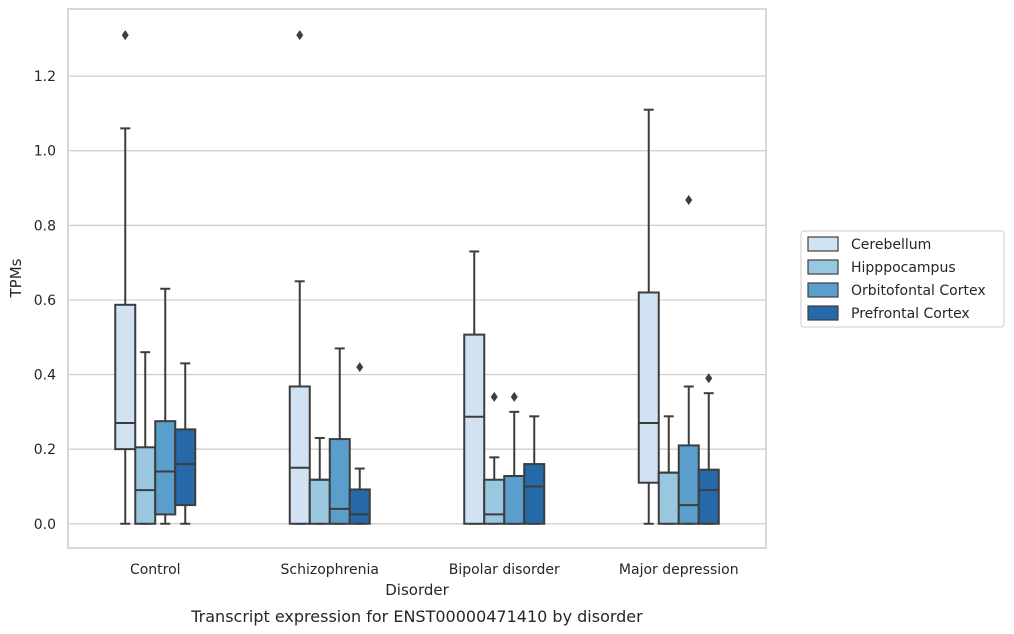 The height and width of the screenshot is (634, 1014). Describe the element at coordinates (891, 245) in the screenshot. I see `legend-label: Cerebellum` at that location.